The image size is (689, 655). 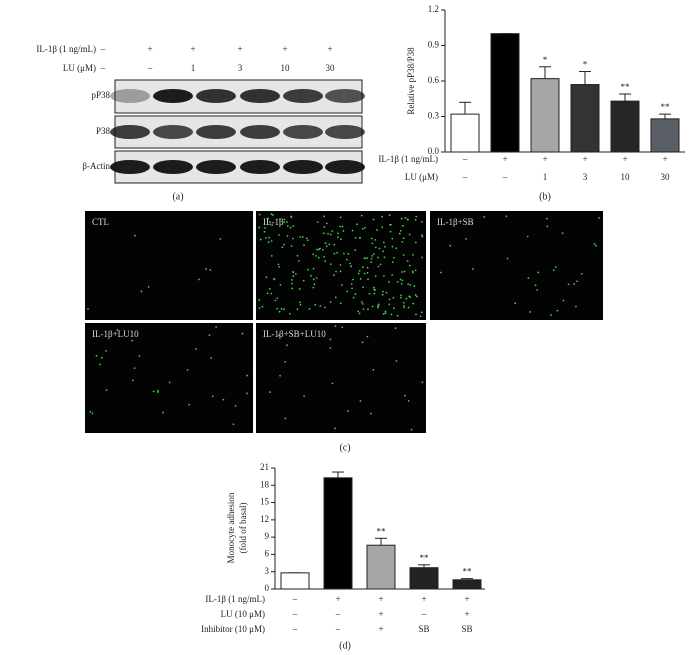 What do you see at coordinates (243, 528) in the screenshot?
I see `y-axis-label: (fold of basal)` at bounding box center [243, 528].